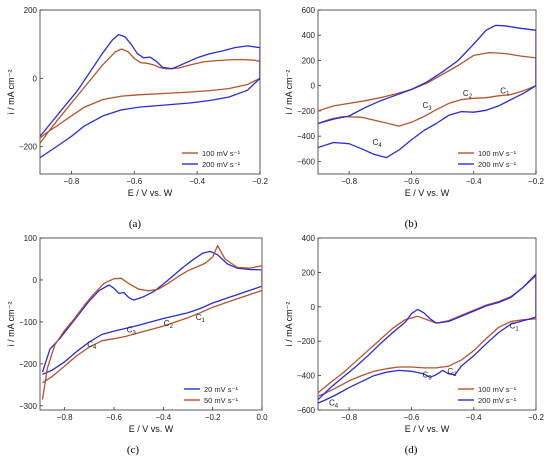  What do you see at coordinates (133, 450) in the screenshot?
I see `panel-label: (c)` at bounding box center [133, 450].